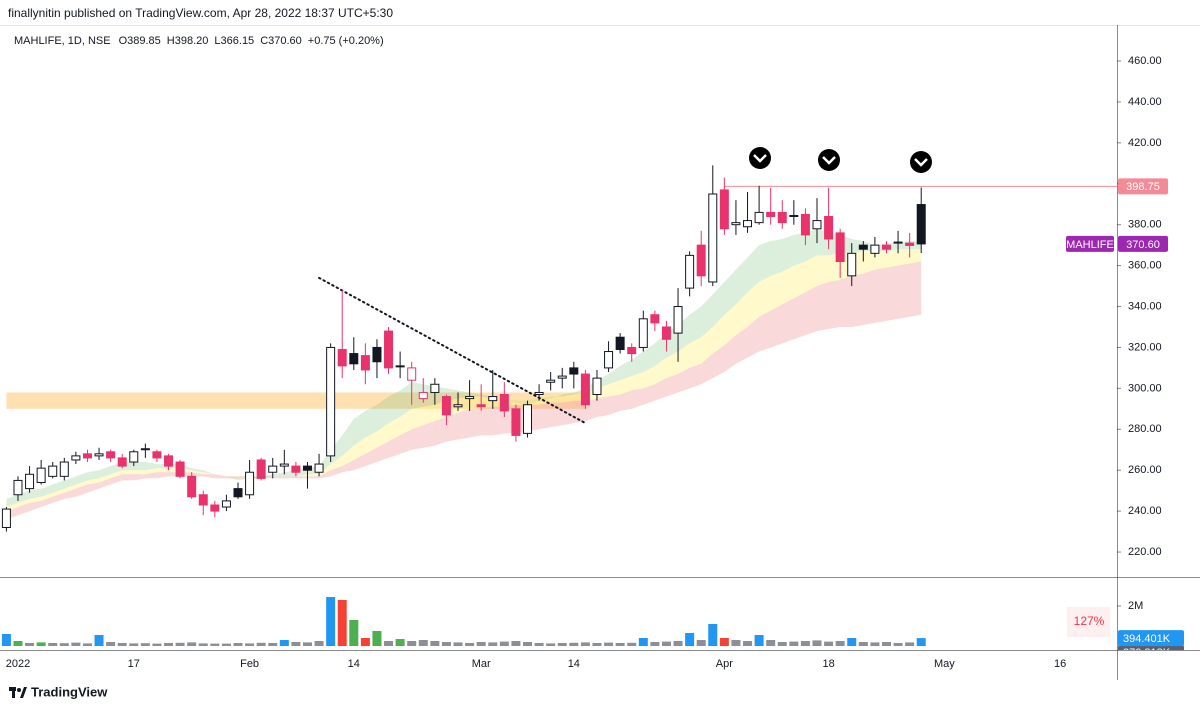 The height and width of the screenshot is (710, 1200). I want to click on y-tick-label: 320.00, so click(1145, 347).